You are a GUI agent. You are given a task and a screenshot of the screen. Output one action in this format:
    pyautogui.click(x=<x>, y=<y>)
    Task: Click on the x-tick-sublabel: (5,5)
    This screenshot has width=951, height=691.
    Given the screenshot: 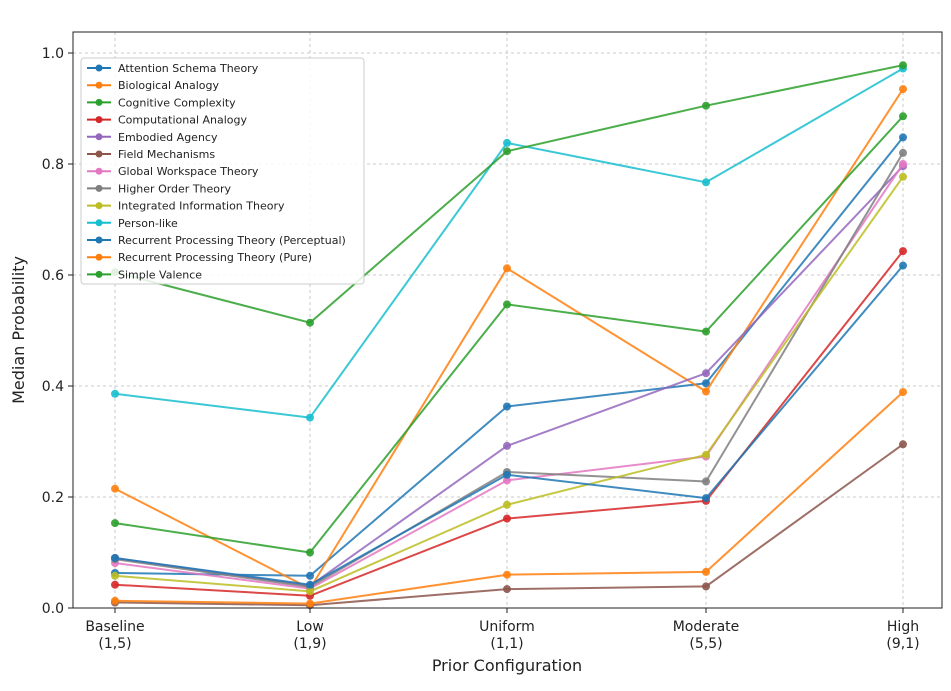 What is the action you would take?
    pyautogui.click(x=705, y=644)
    